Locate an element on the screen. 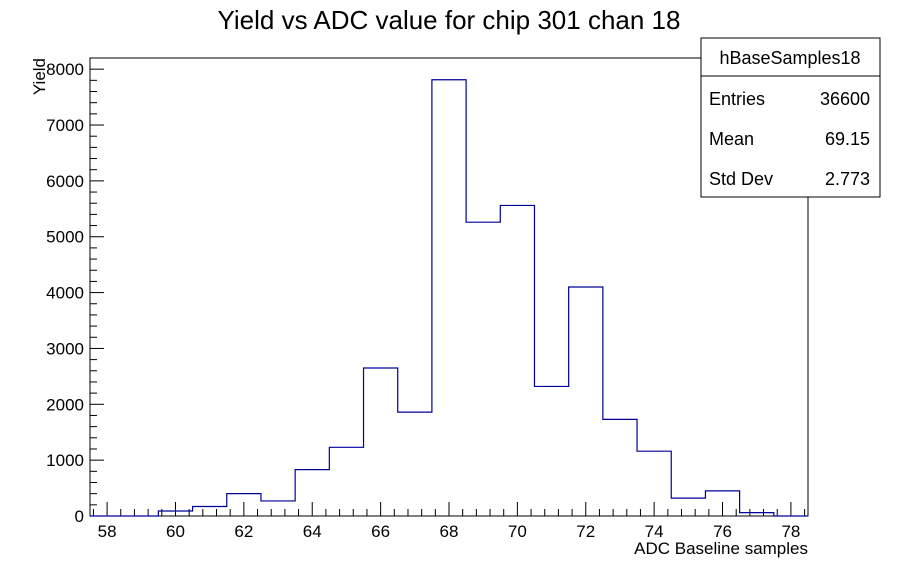 This screenshot has height=574, width=898. stats-stddev-value: 2.773 is located at coordinates (847, 179).